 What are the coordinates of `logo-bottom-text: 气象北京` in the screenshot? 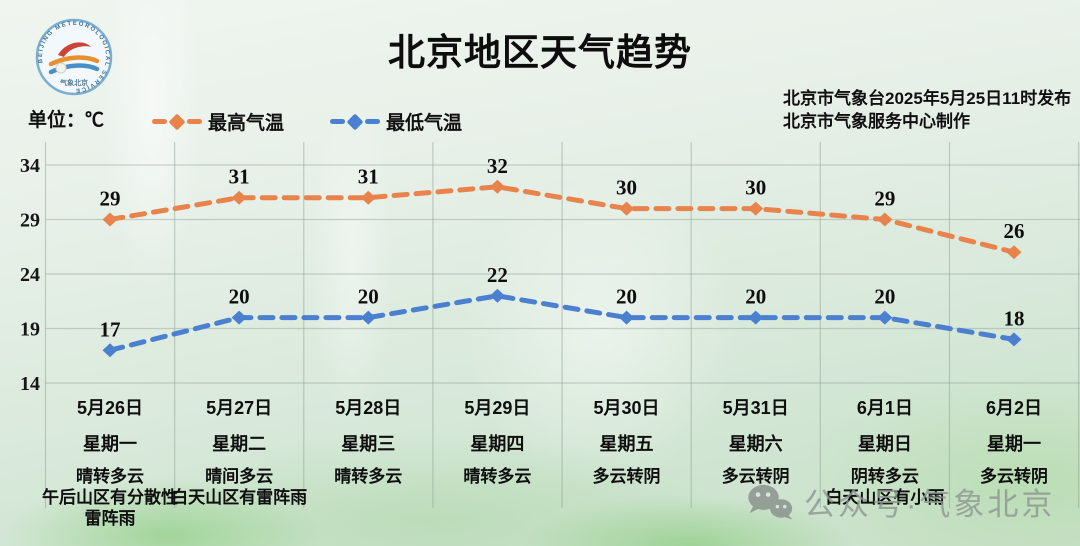 It's located at (73, 82).